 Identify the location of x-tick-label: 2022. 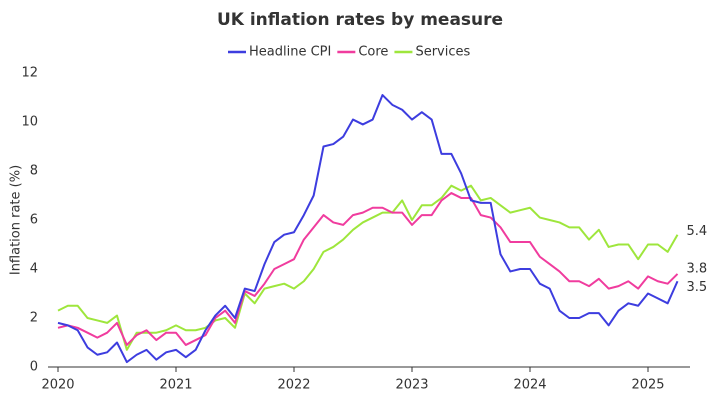
(293, 385).